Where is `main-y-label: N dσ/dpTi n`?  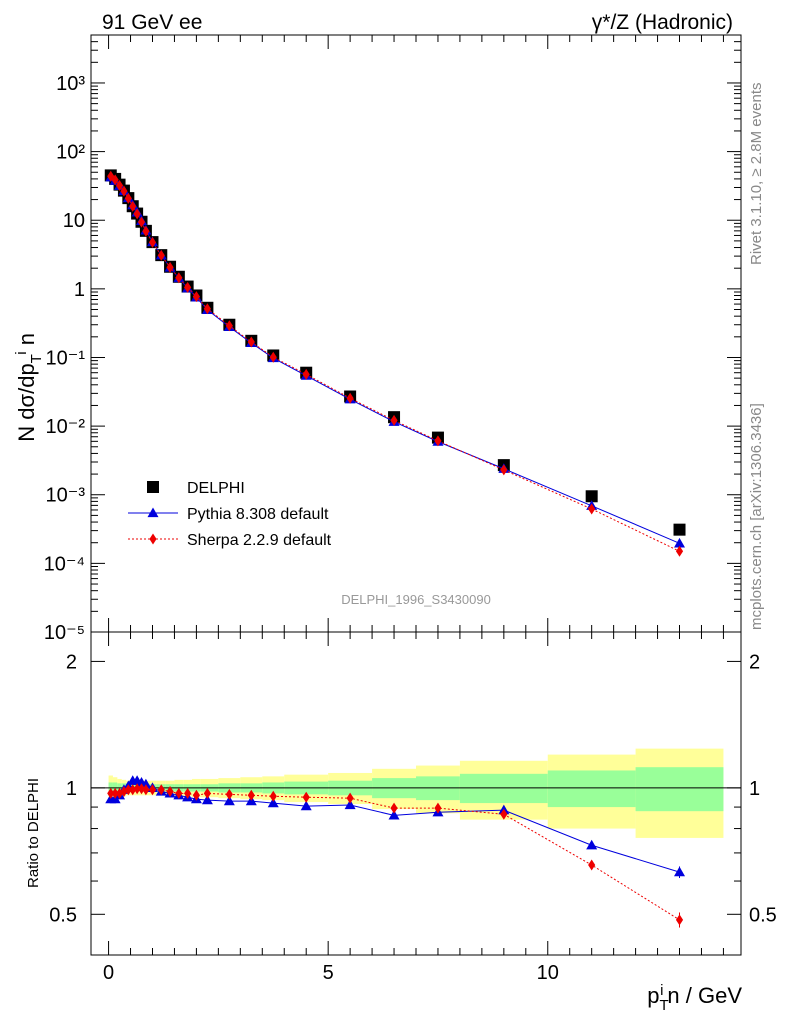 main-y-label: N dσ/dpTi n is located at coordinates (29, 387).